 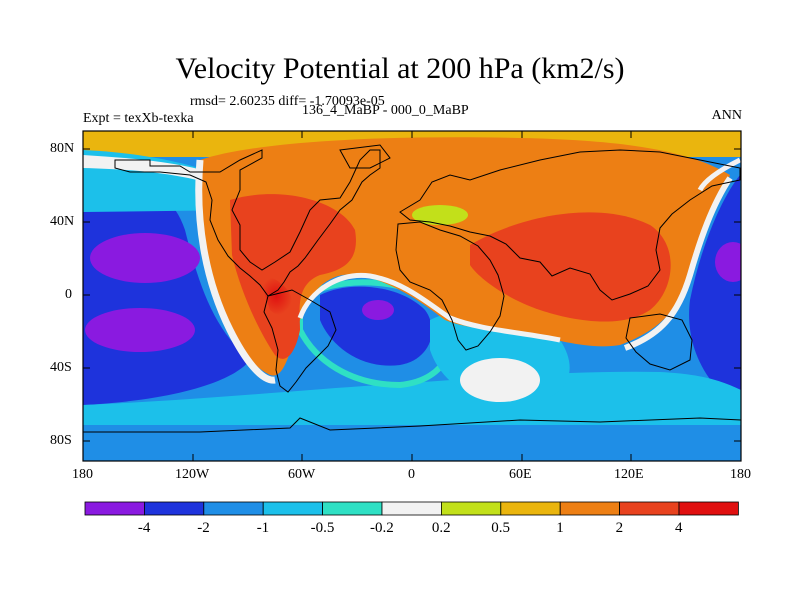 I want to click on colorbar-label-7: 1, so click(x=560, y=528).